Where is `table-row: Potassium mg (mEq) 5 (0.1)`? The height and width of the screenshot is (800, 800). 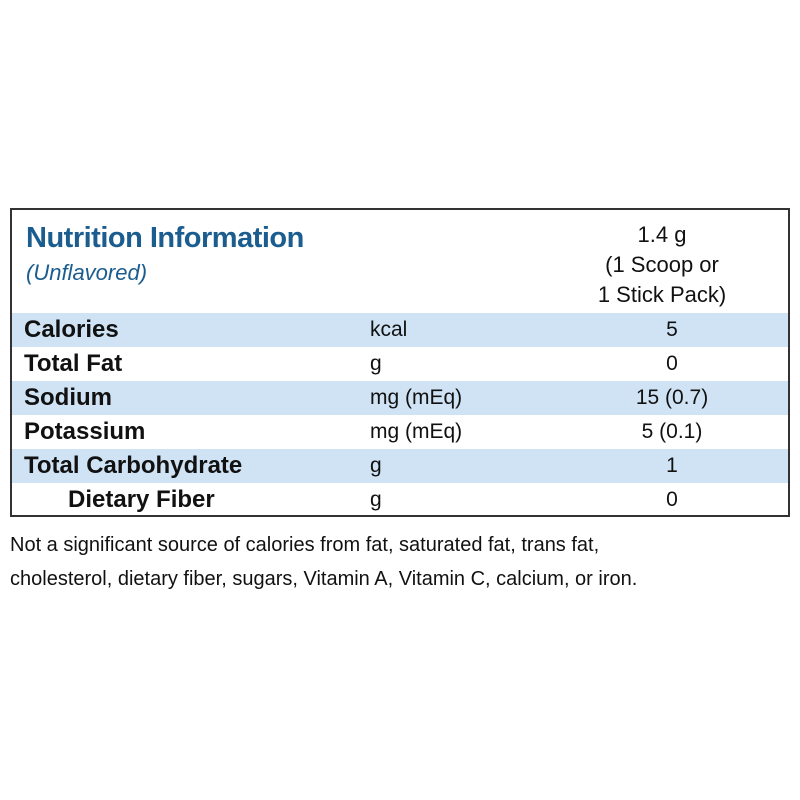
table-row: Potassium mg (mEq) 5 (0.1) is located at coordinates (400, 432).